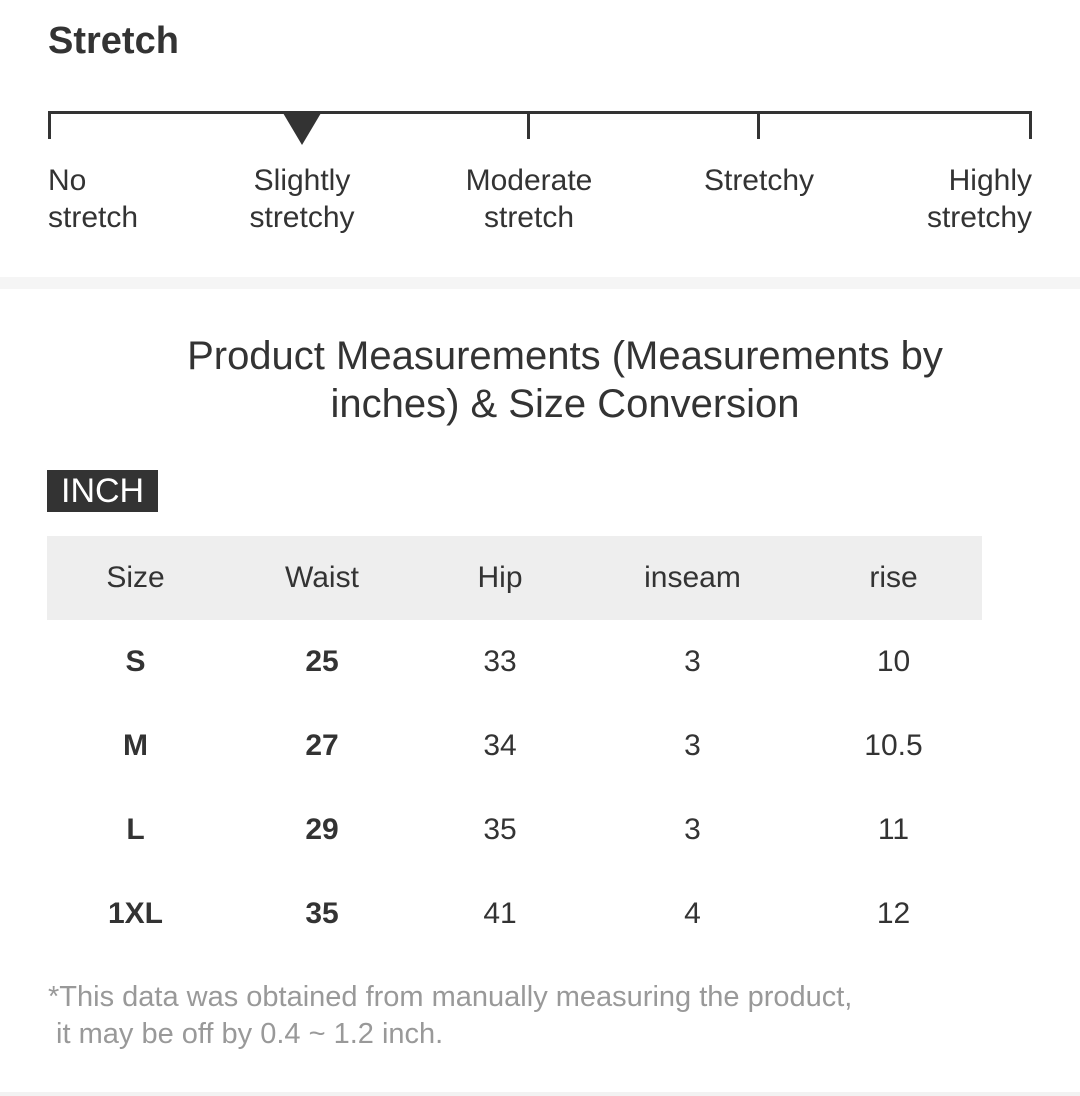 This screenshot has width=1080, height=1096. What do you see at coordinates (692, 577) in the screenshot?
I see `column-header-inseam: inseam` at bounding box center [692, 577].